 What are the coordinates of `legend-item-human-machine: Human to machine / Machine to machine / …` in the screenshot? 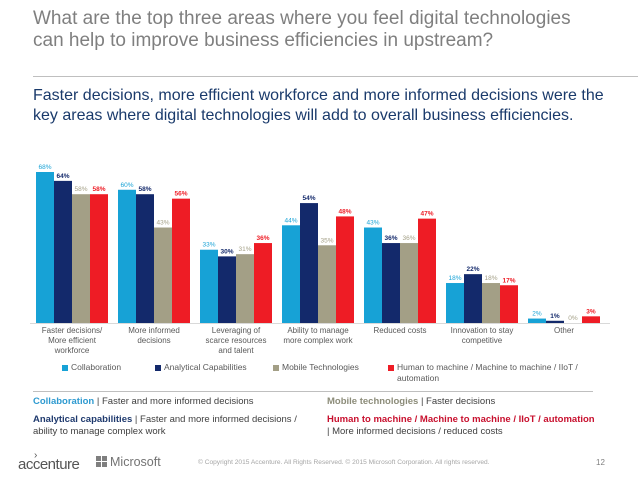 It's located at (483, 373).